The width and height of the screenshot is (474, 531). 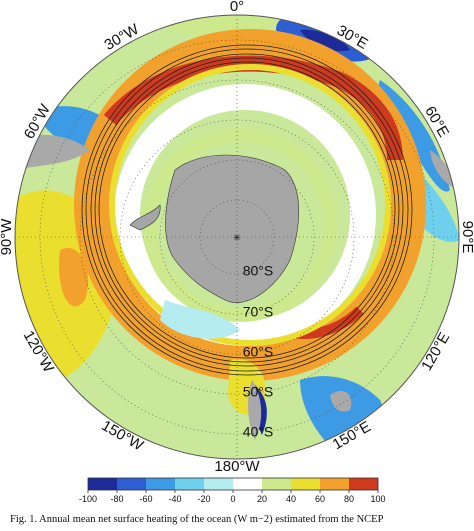 What do you see at coordinates (466, 237) in the screenshot?
I see `longitude-label: 90°E` at bounding box center [466, 237].